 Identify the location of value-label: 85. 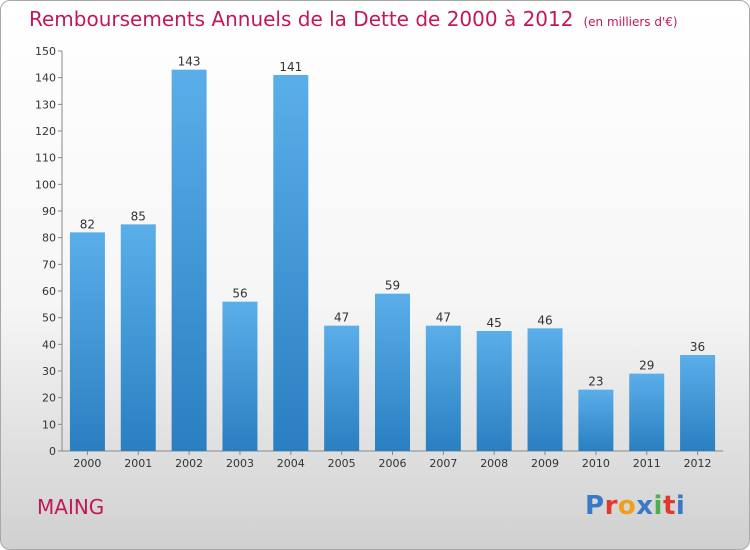
(138, 216).